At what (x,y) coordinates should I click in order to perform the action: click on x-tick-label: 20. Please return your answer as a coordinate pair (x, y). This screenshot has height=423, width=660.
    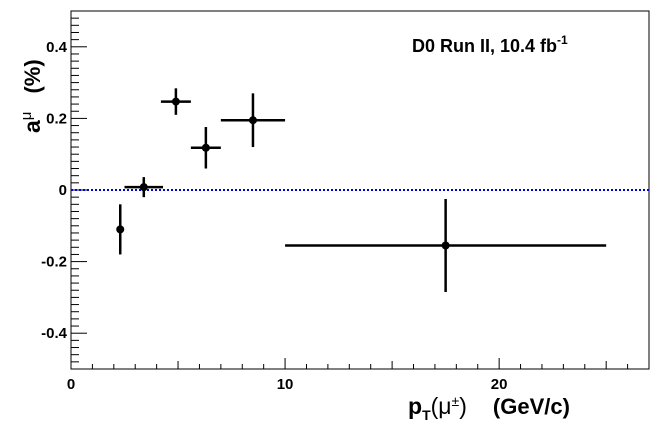
    Looking at the image, I should click on (499, 384).